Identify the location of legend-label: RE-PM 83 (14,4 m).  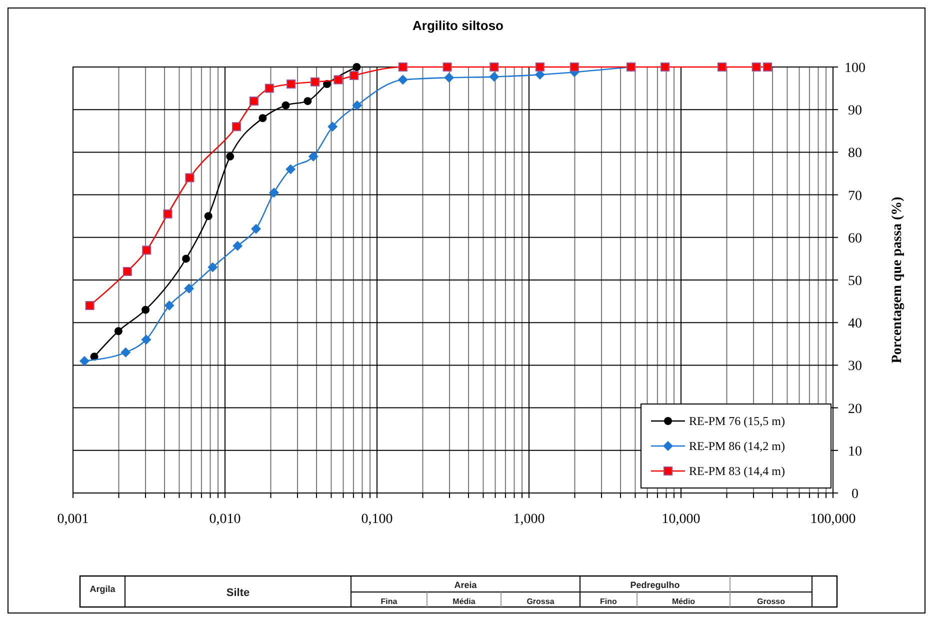
(737, 471).